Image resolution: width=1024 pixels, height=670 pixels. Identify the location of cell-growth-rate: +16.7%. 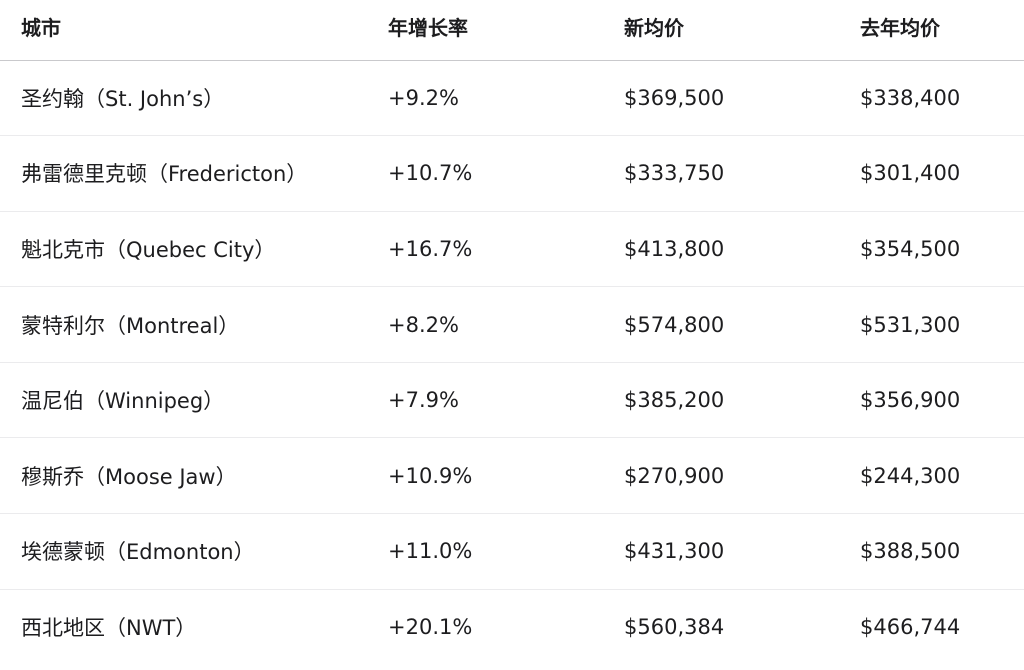
(506, 249).